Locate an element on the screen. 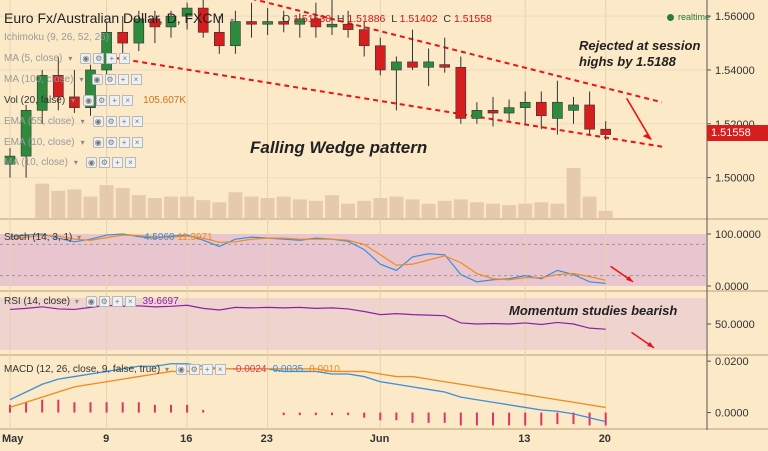 The image size is (768, 451). y-tick-label: 1.50000 is located at coordinates (735, 179).